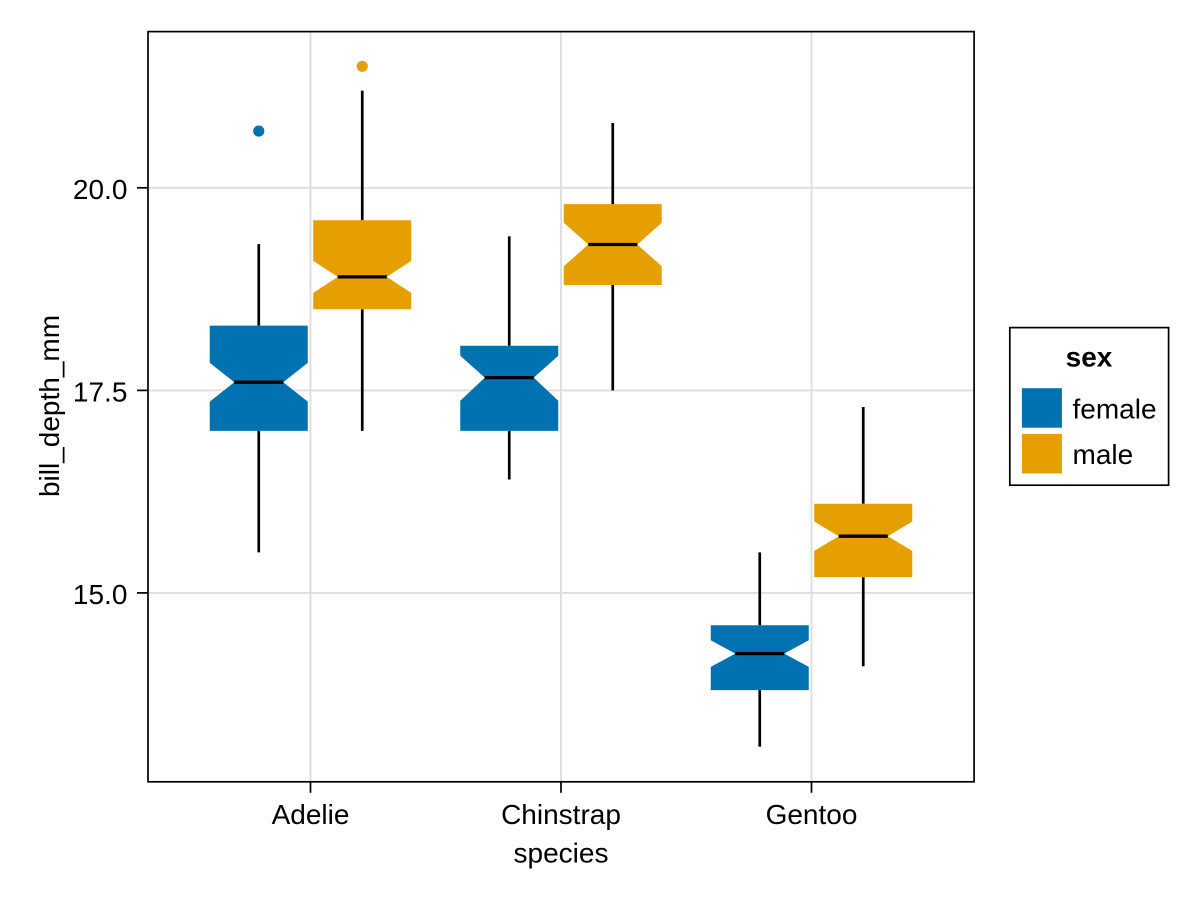 This screenshot has height=900, width=1200. What do you see at coordinates (100, 189) in the screenshot?
I see `svg-text: 20.0` at bounding box center [100, 189].